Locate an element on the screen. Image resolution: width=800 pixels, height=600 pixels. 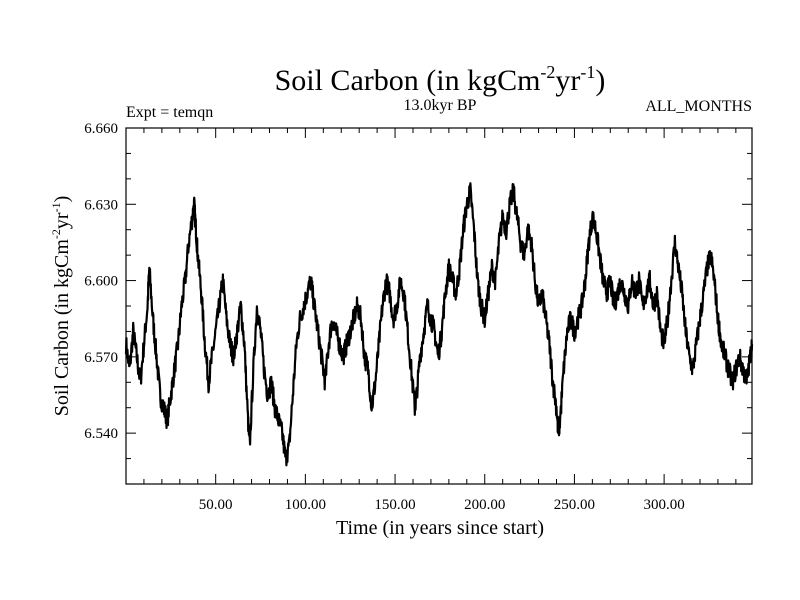
x-axis-label: Time (in years since start) is located at coordinates (440, 528).